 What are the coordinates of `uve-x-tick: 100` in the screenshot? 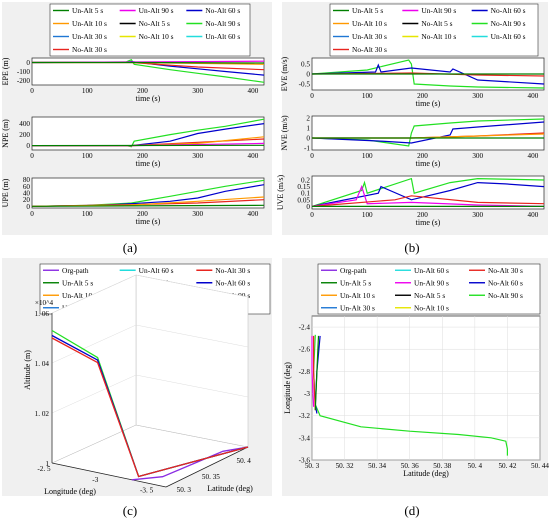 It's located at (367, 215).